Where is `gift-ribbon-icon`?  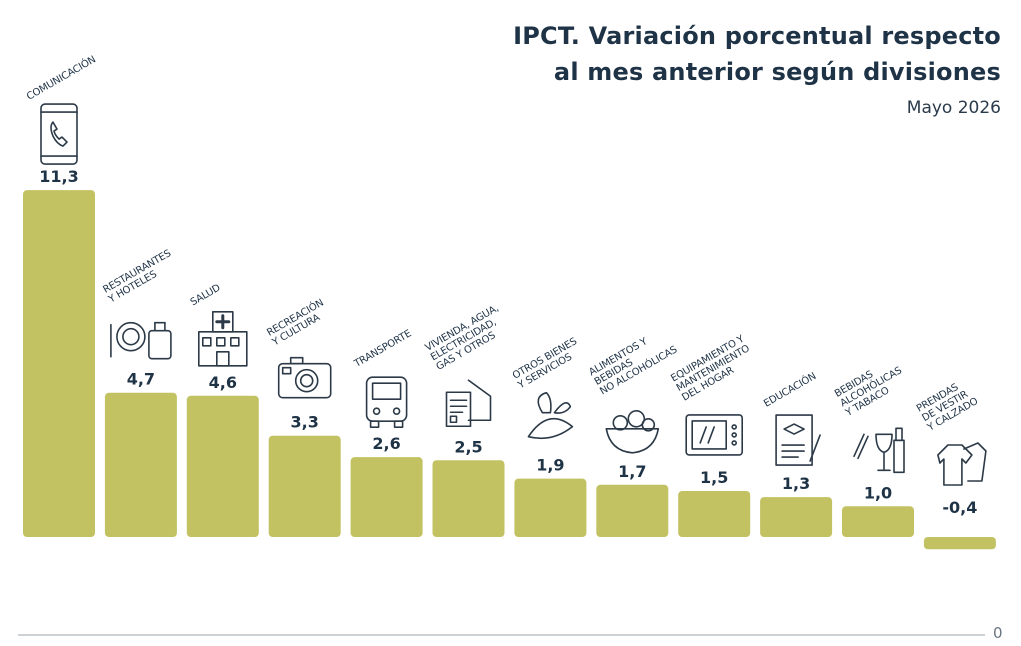 gift-ribbon-icon is located at coordinates (550, 415).